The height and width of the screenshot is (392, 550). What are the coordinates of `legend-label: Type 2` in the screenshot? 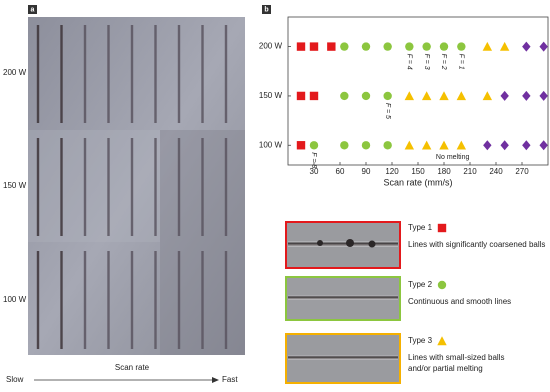 It's located at (420, 284).